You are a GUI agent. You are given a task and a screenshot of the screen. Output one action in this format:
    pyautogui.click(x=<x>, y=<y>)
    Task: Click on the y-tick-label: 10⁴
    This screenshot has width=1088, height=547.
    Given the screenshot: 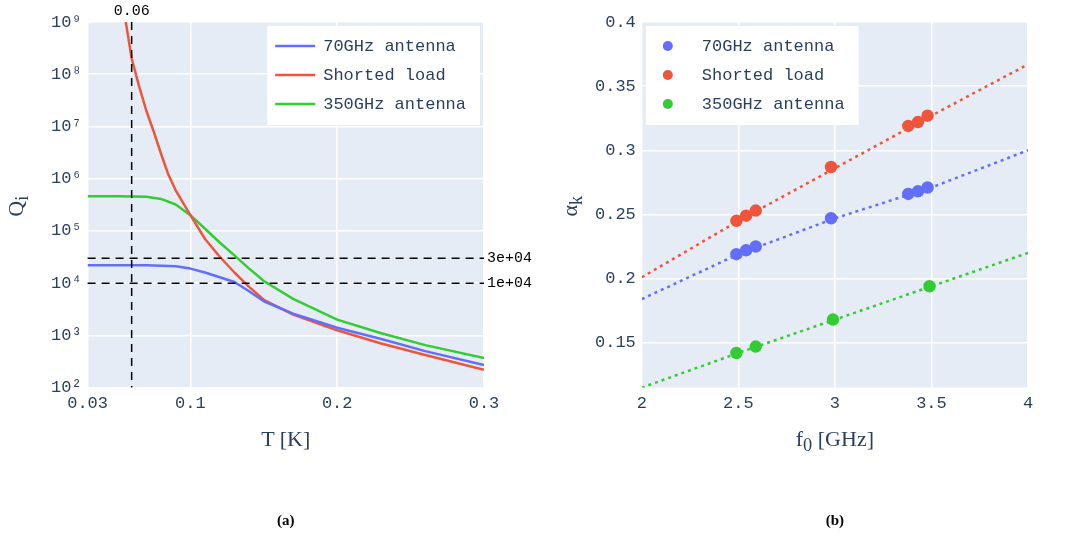 What is the action you would take?
    pyautogui.click(x=66, y=283)
    